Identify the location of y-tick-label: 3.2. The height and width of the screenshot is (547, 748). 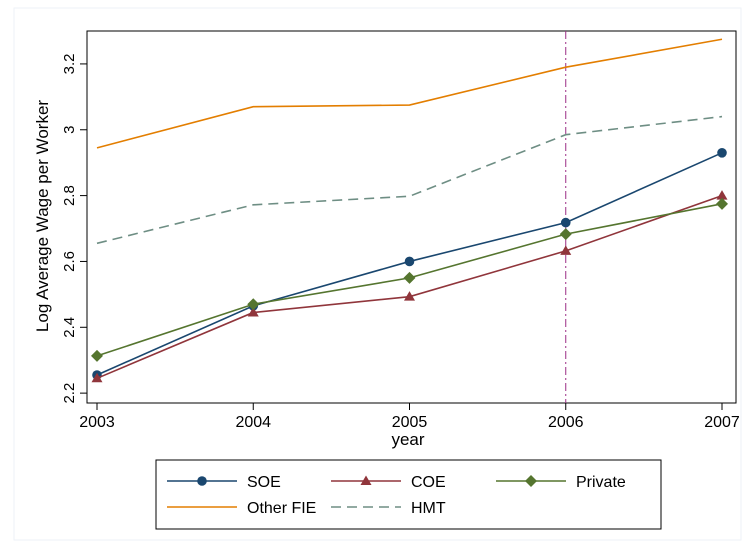
(69, 63).